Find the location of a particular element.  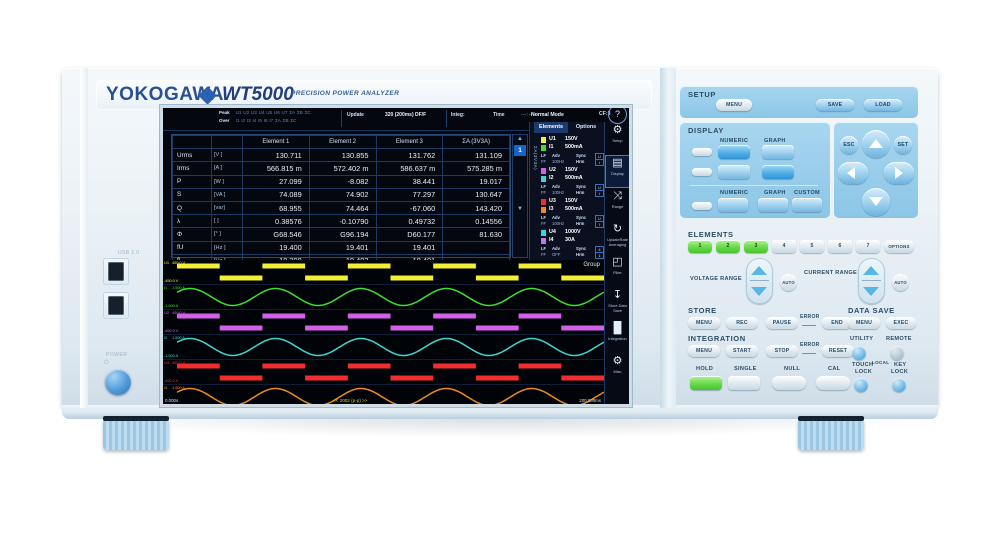

sync-box-u: 4 is located at coordinates (599, 249).